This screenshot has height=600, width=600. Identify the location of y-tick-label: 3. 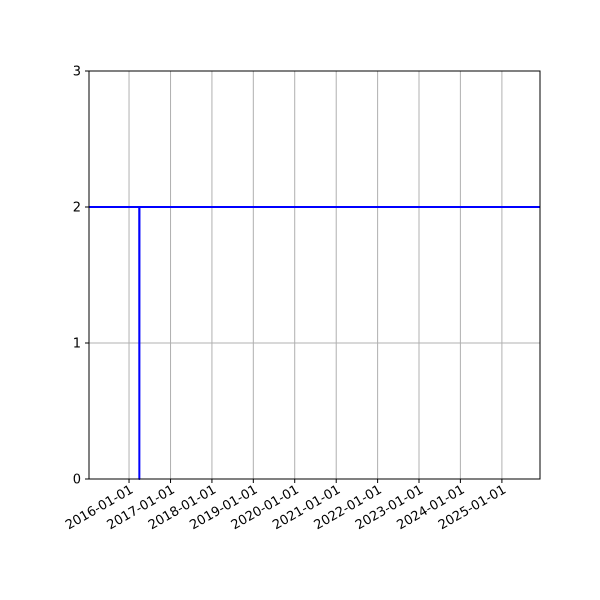
(77, 72).